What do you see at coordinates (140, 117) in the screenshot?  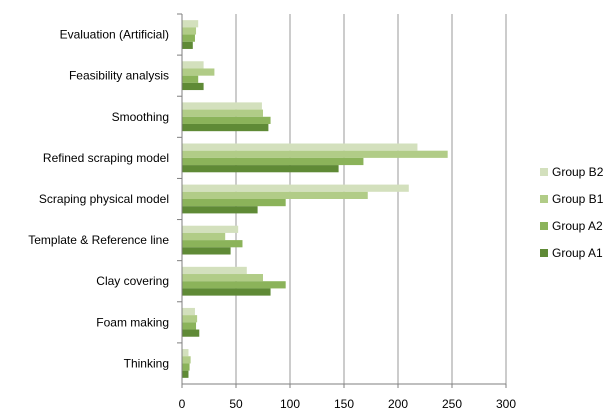 I see `category-label: Smoothing` at bounding box center [140, 117].